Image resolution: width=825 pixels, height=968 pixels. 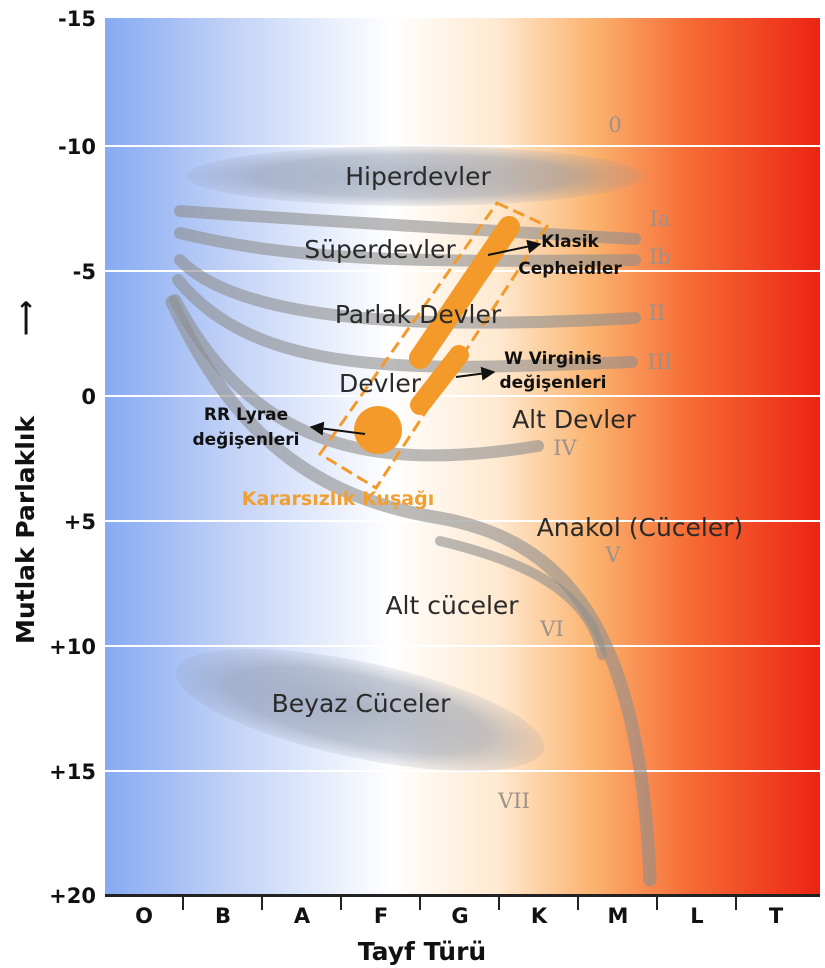 What do you see at coordinates (72, 647) in the screenshot?
I see `y-tick-label: +10` at bounding box center [72, 647].